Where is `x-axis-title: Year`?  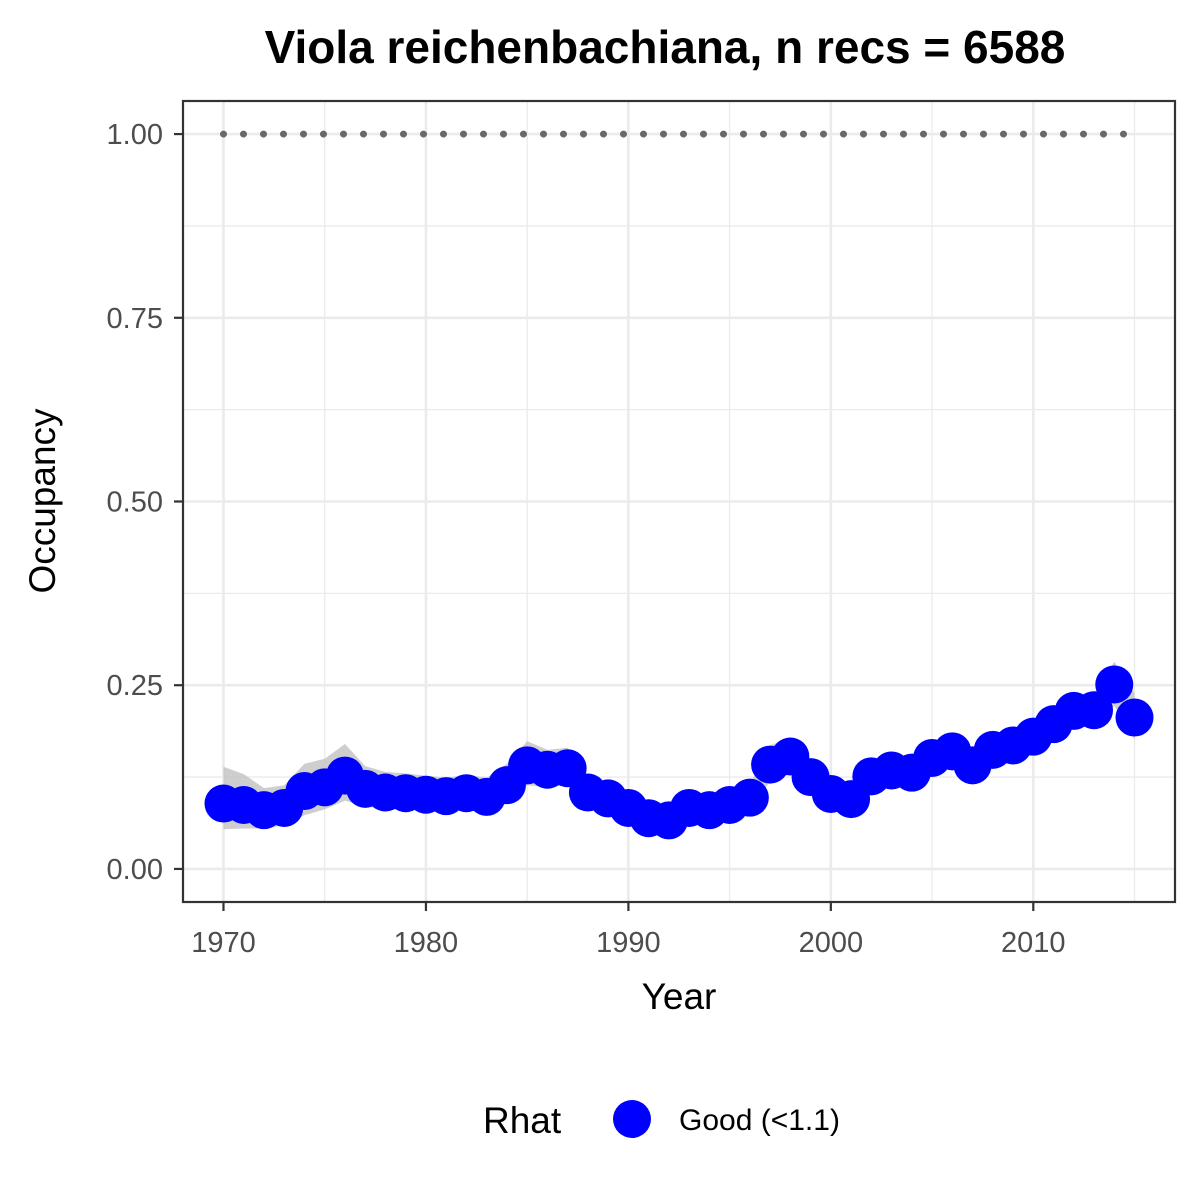 x-axis-title: Year is located at coordinates (679, 996).